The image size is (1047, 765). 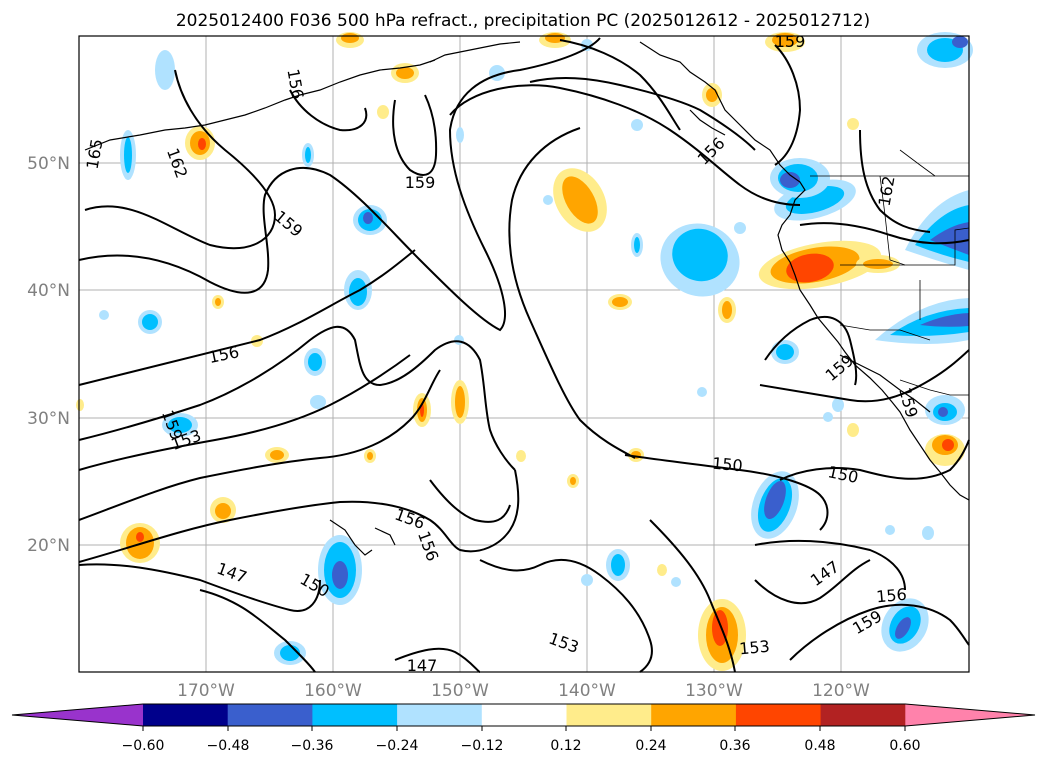 What do you see at coordinates (206, 691) in the screenshot?
I see `lon-tick-label: 170°W` at bounding box center [206, 691].